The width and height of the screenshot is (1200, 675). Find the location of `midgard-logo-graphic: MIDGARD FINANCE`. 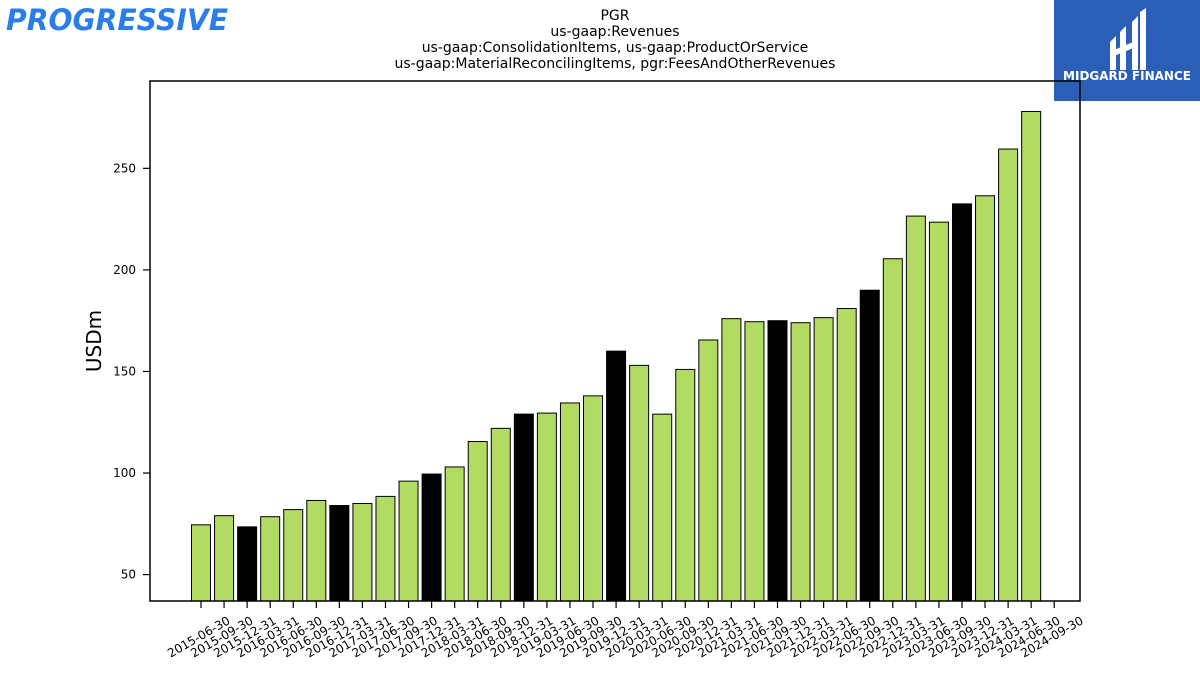

midgard-logo-graphic: MIDGARD FINANCE is located at coordinates (1127, 45).